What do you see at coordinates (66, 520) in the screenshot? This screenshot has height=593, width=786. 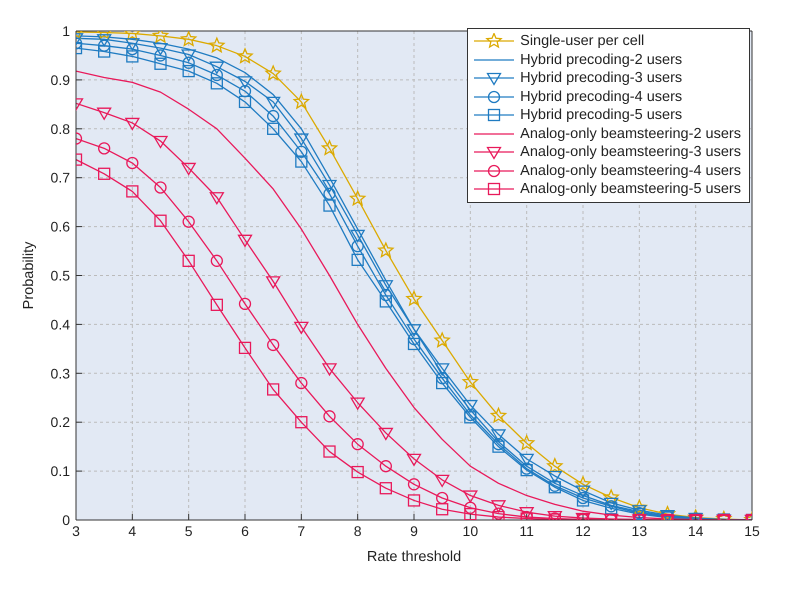 I see `y-tick-label: 0` at bounding box center [66, 520].